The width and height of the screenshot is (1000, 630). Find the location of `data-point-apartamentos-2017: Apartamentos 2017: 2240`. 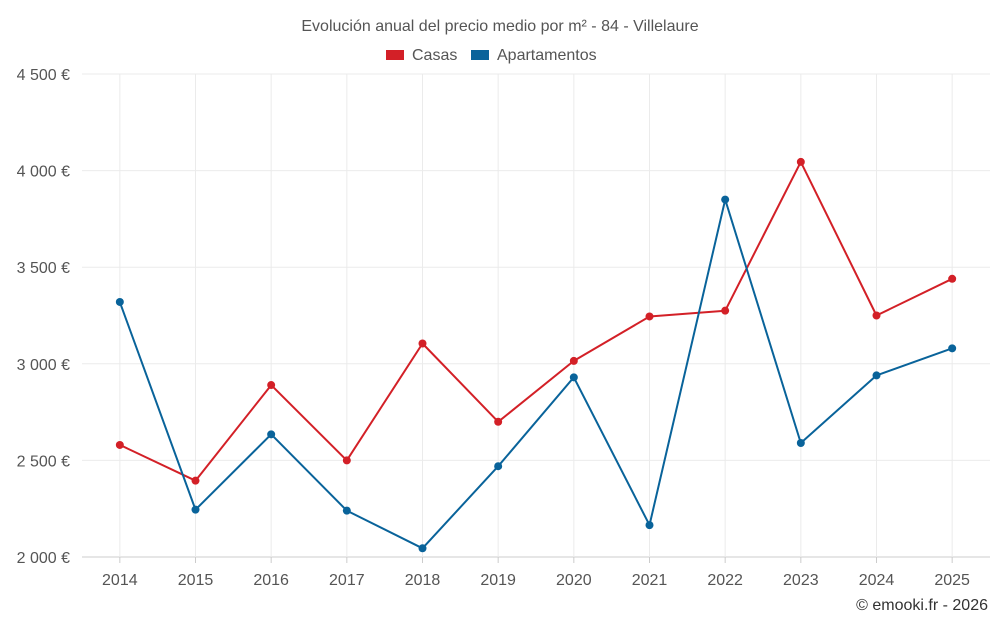

data-point-apartamentos-2017: Apartamentos 2017: 2240 is located at coordinates (346, 510).